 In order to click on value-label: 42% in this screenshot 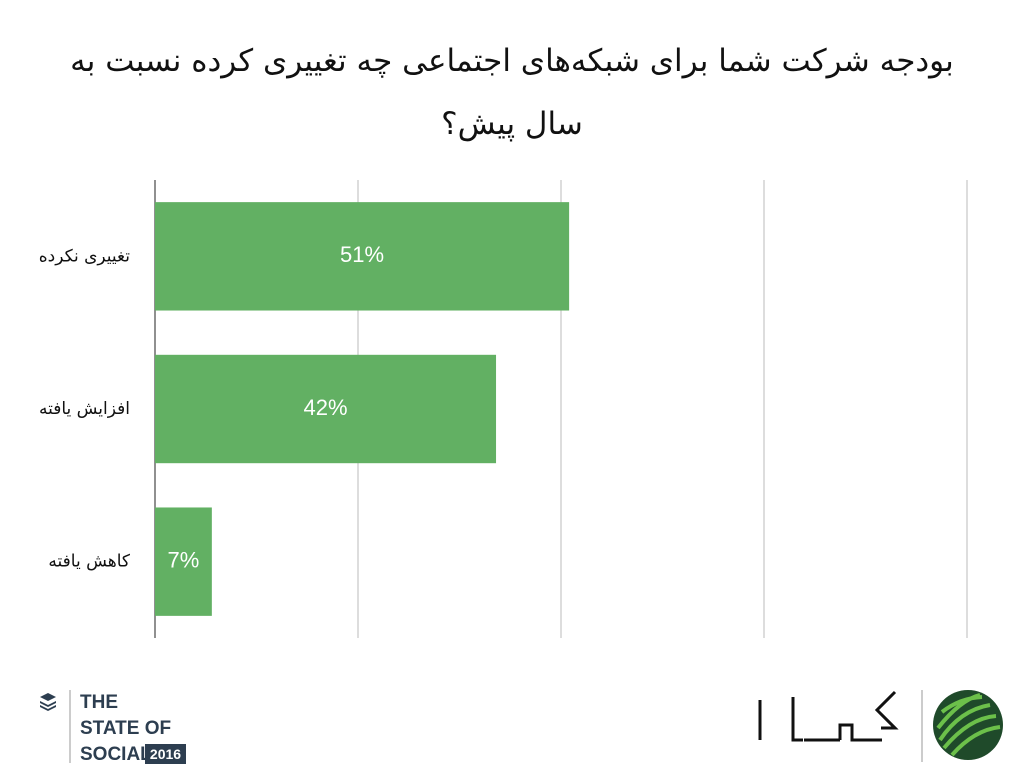, I will do `click(325, 407)`.